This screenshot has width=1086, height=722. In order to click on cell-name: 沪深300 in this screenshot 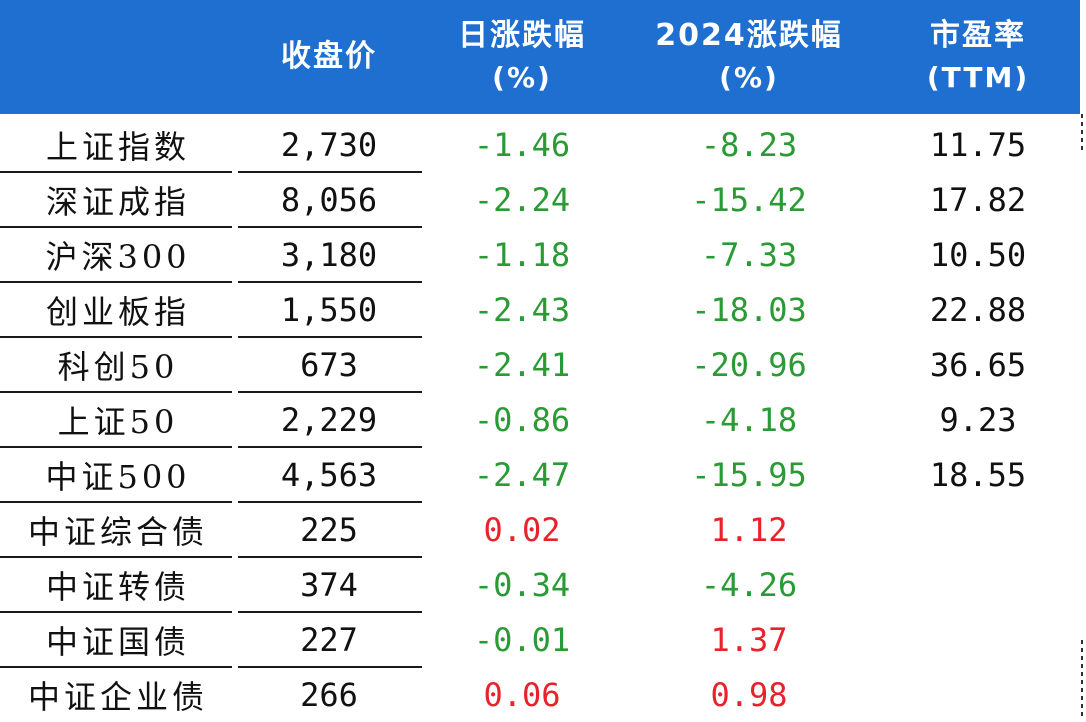, I will do `click(118, 256)`.